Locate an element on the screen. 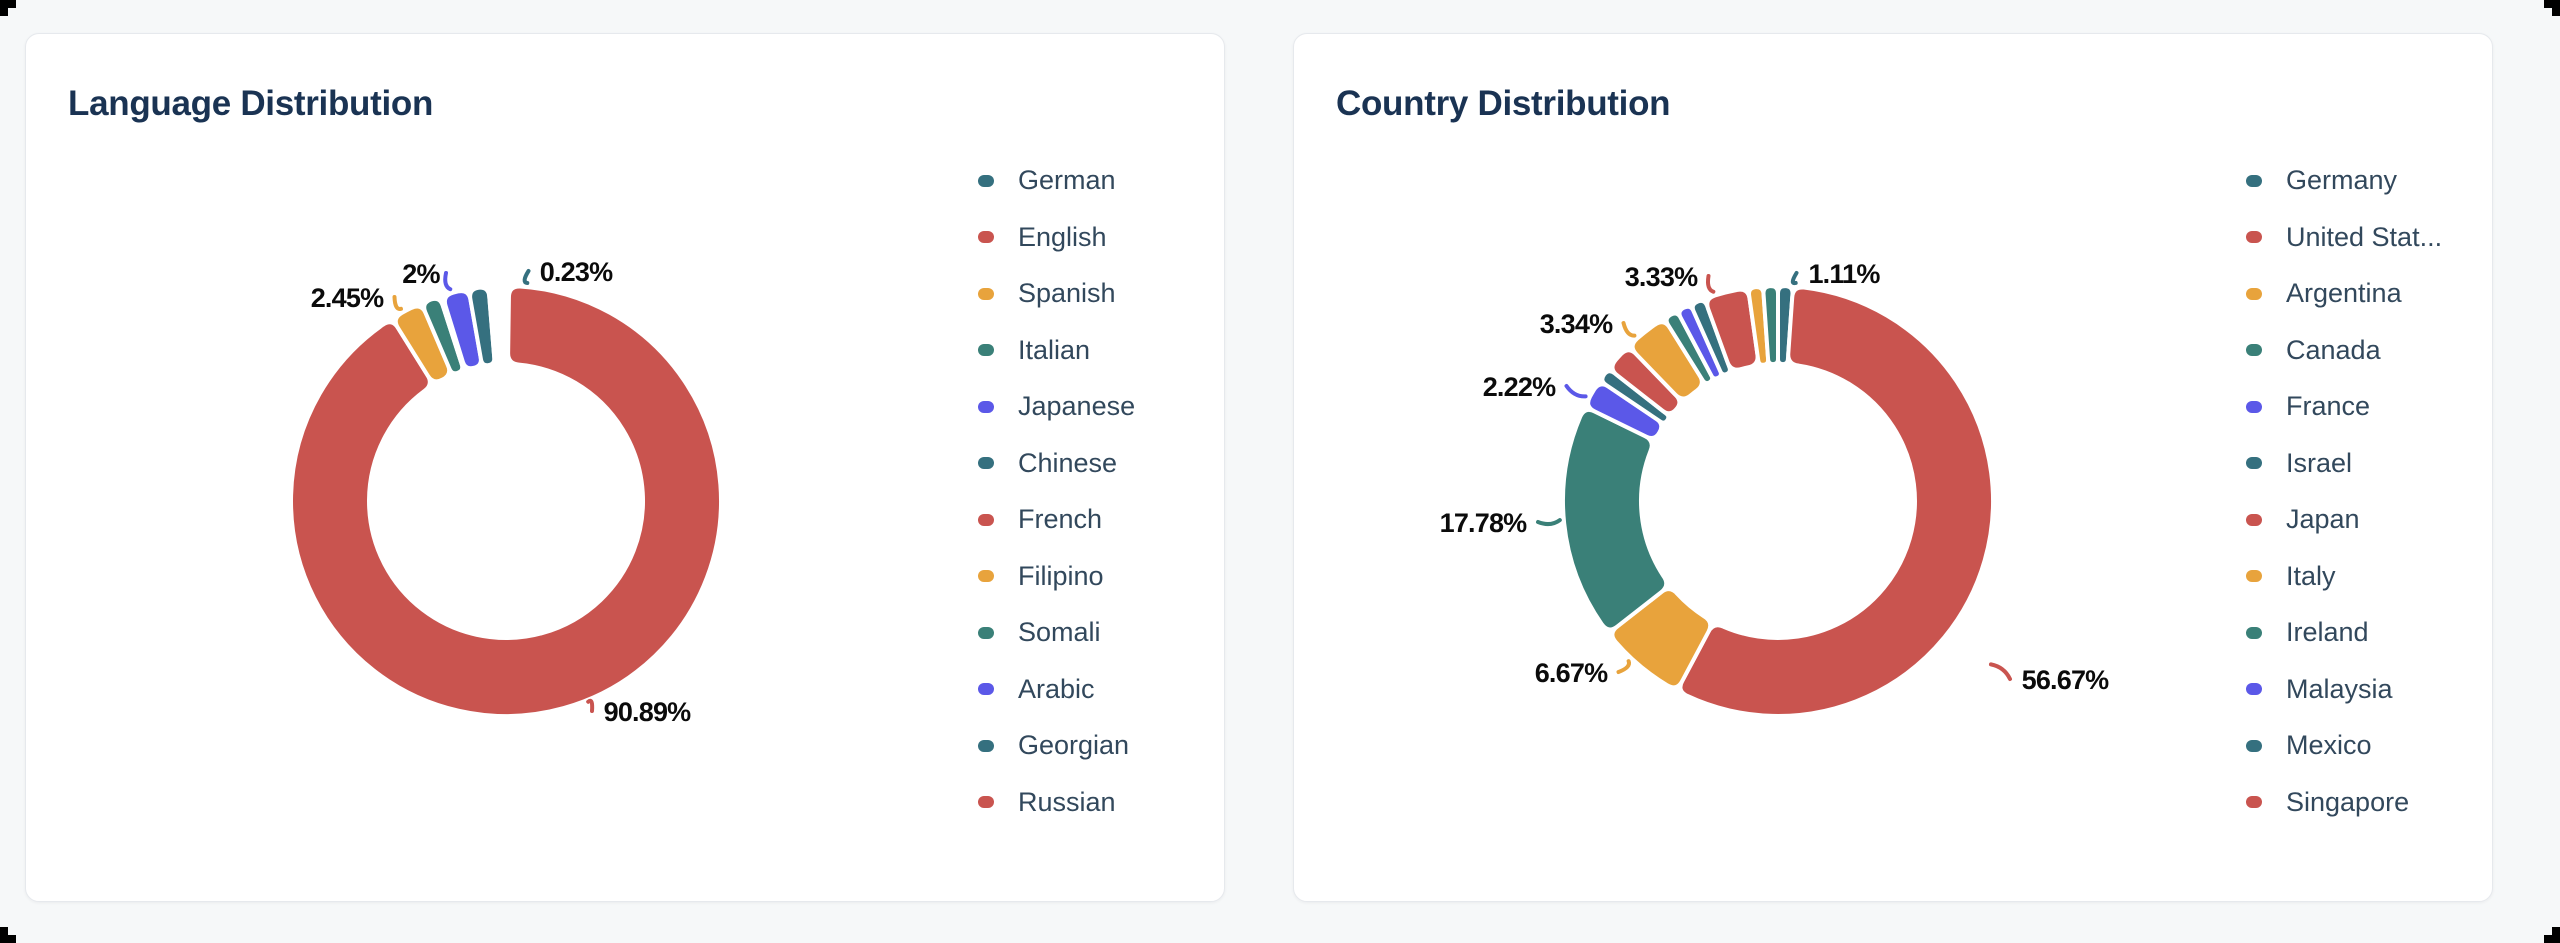  legend-item-label: Filipino is located at coordinates (1061, 575).